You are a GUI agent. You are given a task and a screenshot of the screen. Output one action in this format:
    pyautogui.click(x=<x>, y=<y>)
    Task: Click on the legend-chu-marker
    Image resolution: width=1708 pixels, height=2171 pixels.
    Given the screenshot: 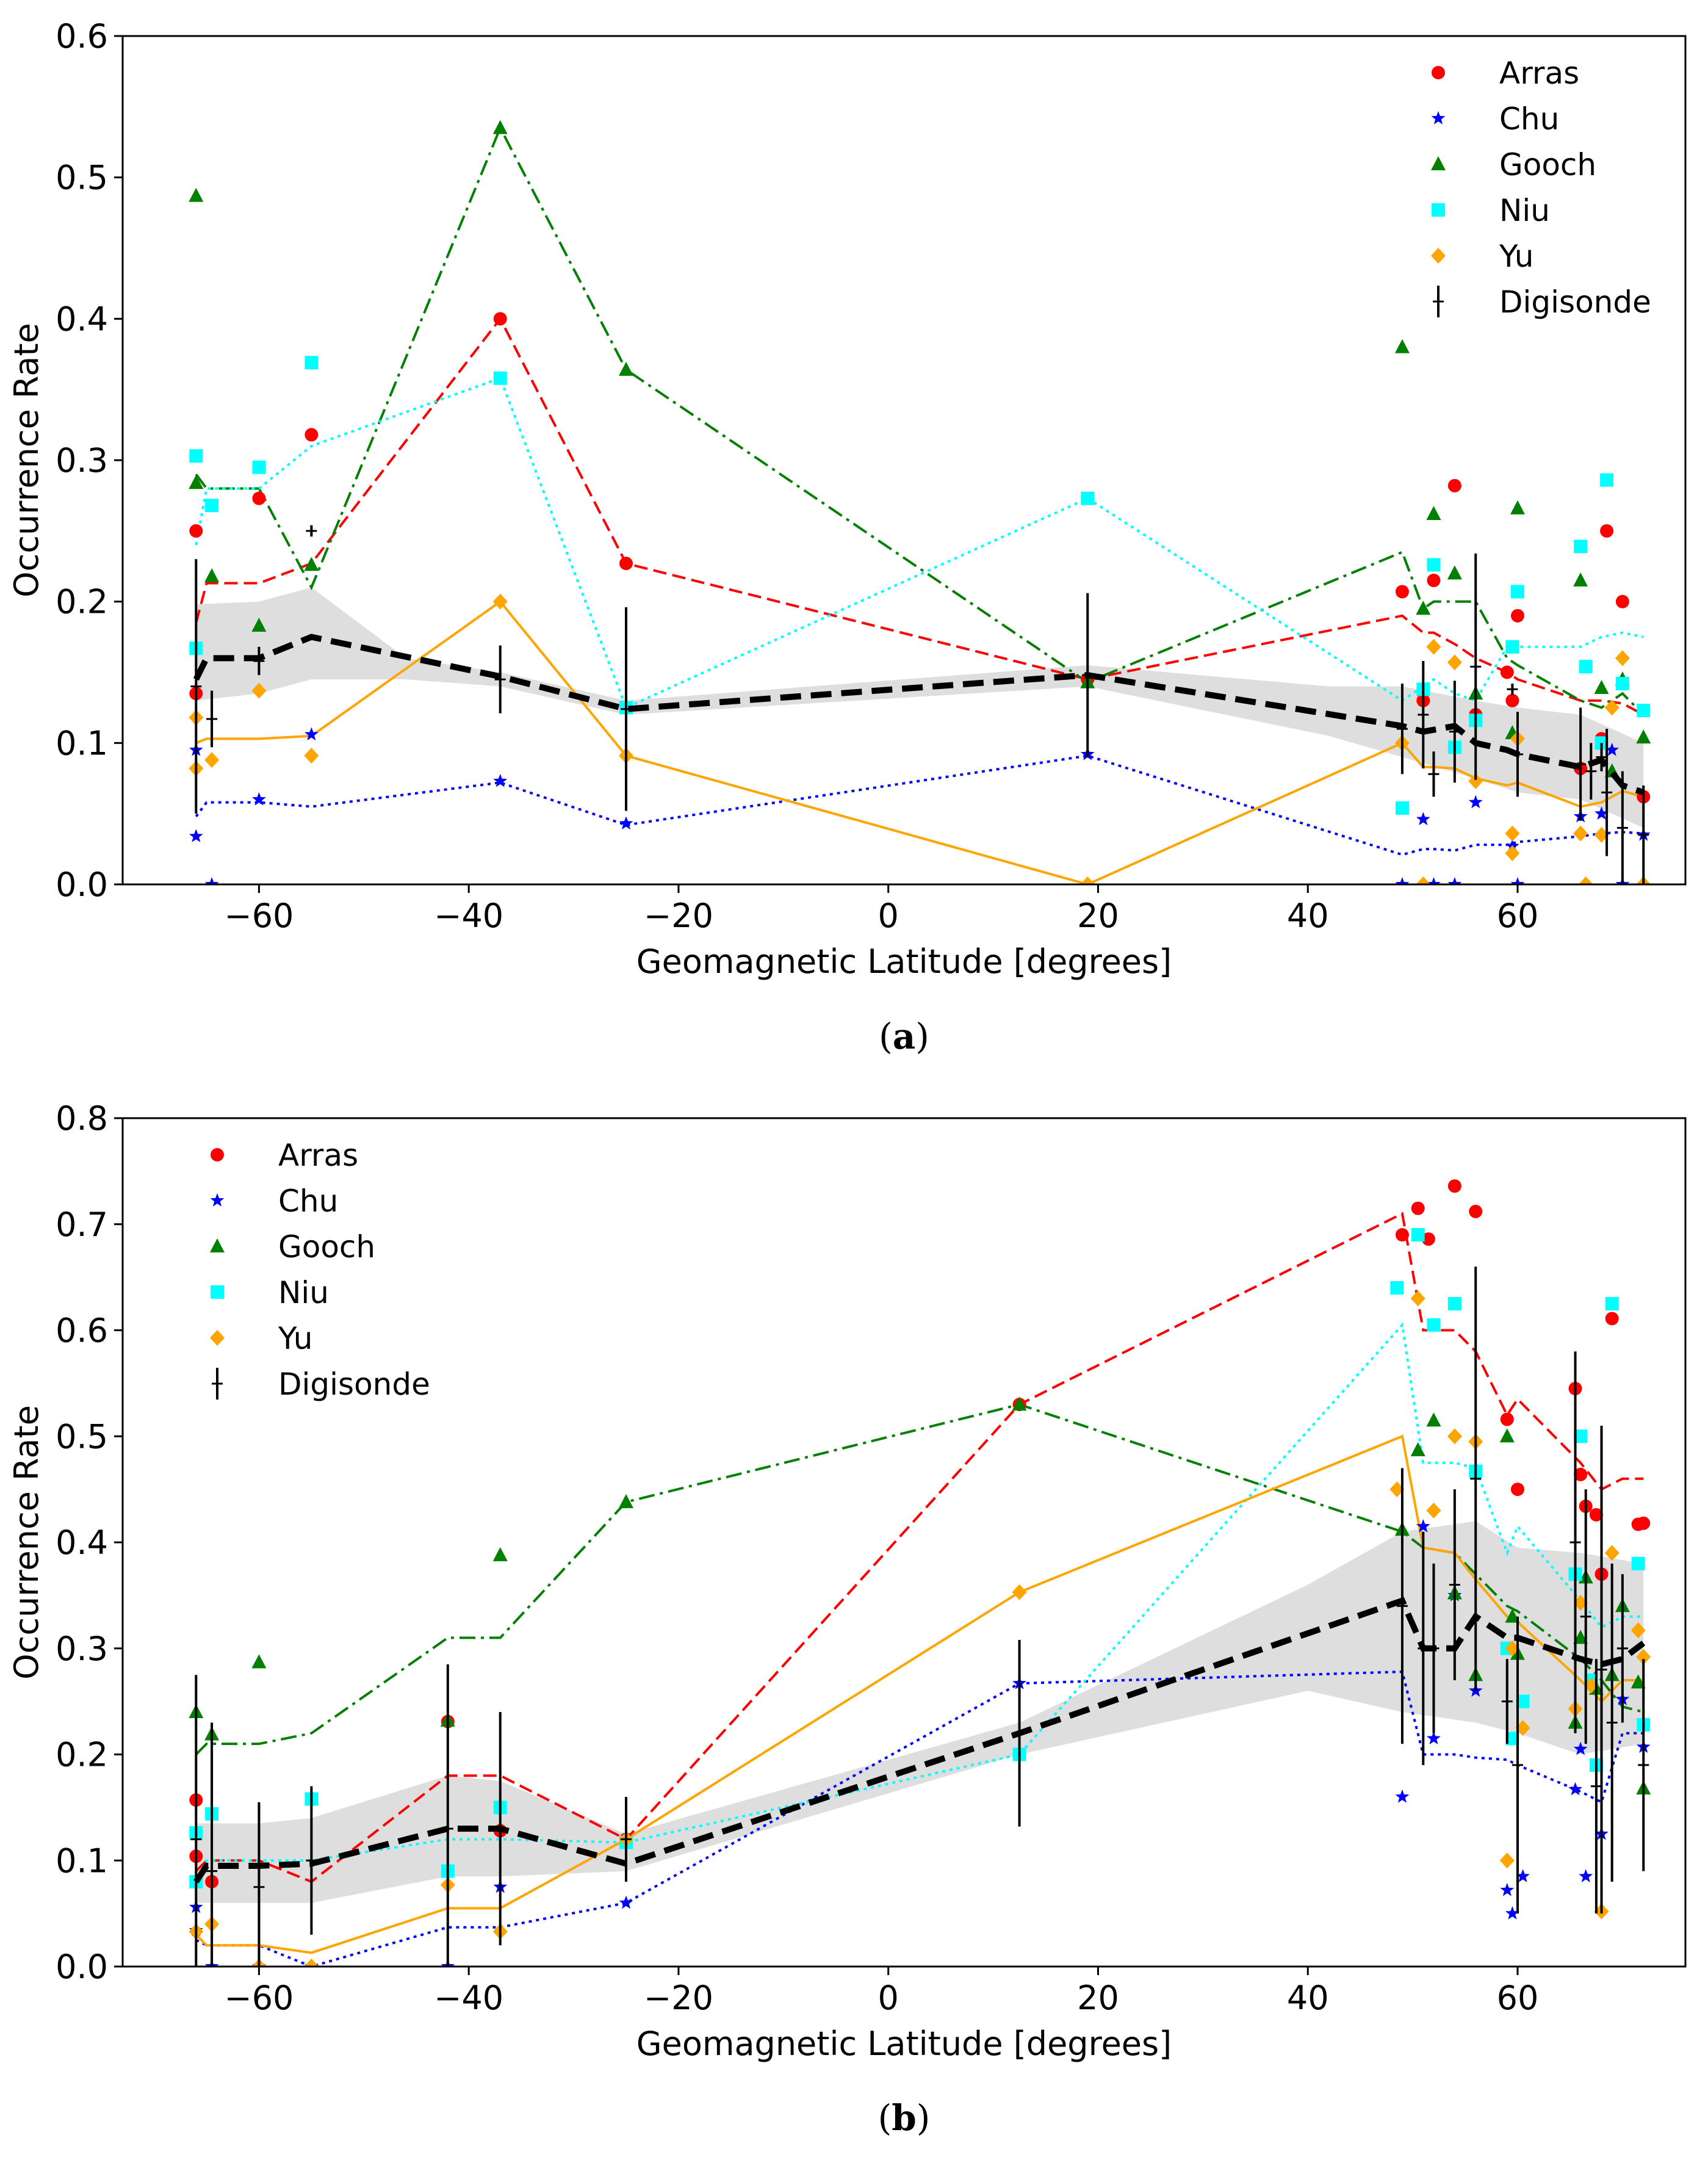 What is the action you would take?
    pyautogui.click(x=218, y=1200)
    